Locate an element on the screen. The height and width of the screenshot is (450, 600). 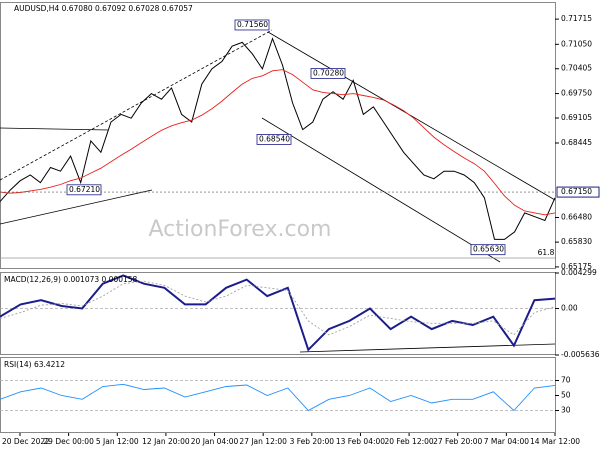
panel-title: RSI(14) 63.4212 is located at coordinates (34, 364).